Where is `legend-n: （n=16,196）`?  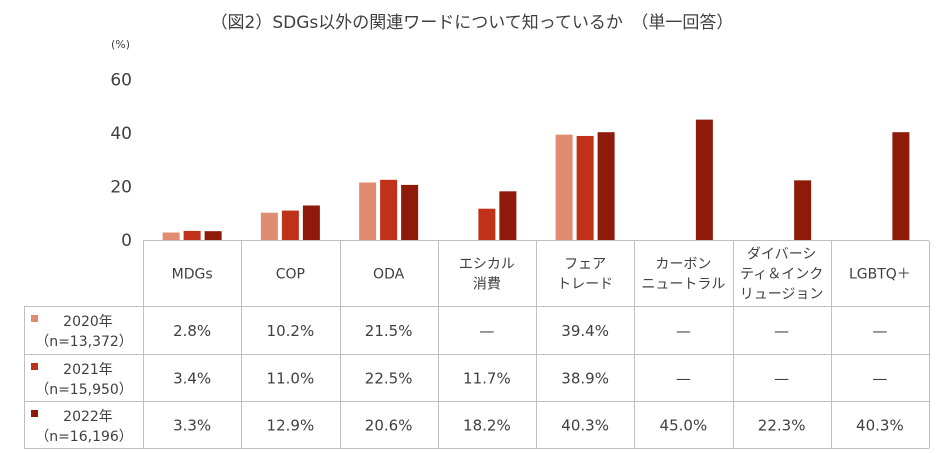 legend-n: （n=16,196） is located at coordinates (84, 437).